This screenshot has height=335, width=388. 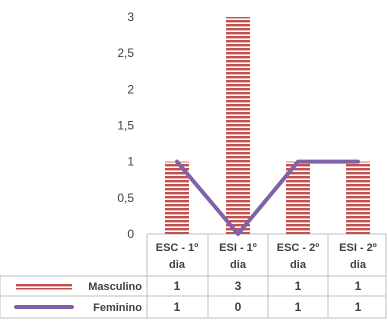 I want to click on y-tick-label: 0, so click(x=130, y=234).